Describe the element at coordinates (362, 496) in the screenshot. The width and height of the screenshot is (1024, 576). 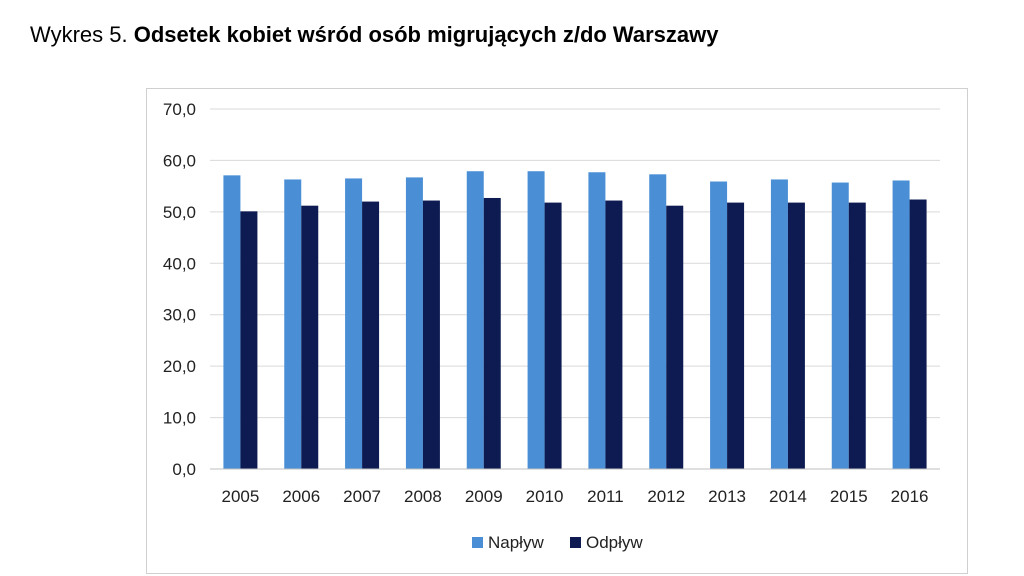
I see `x-tick-label: 2007` at that location.